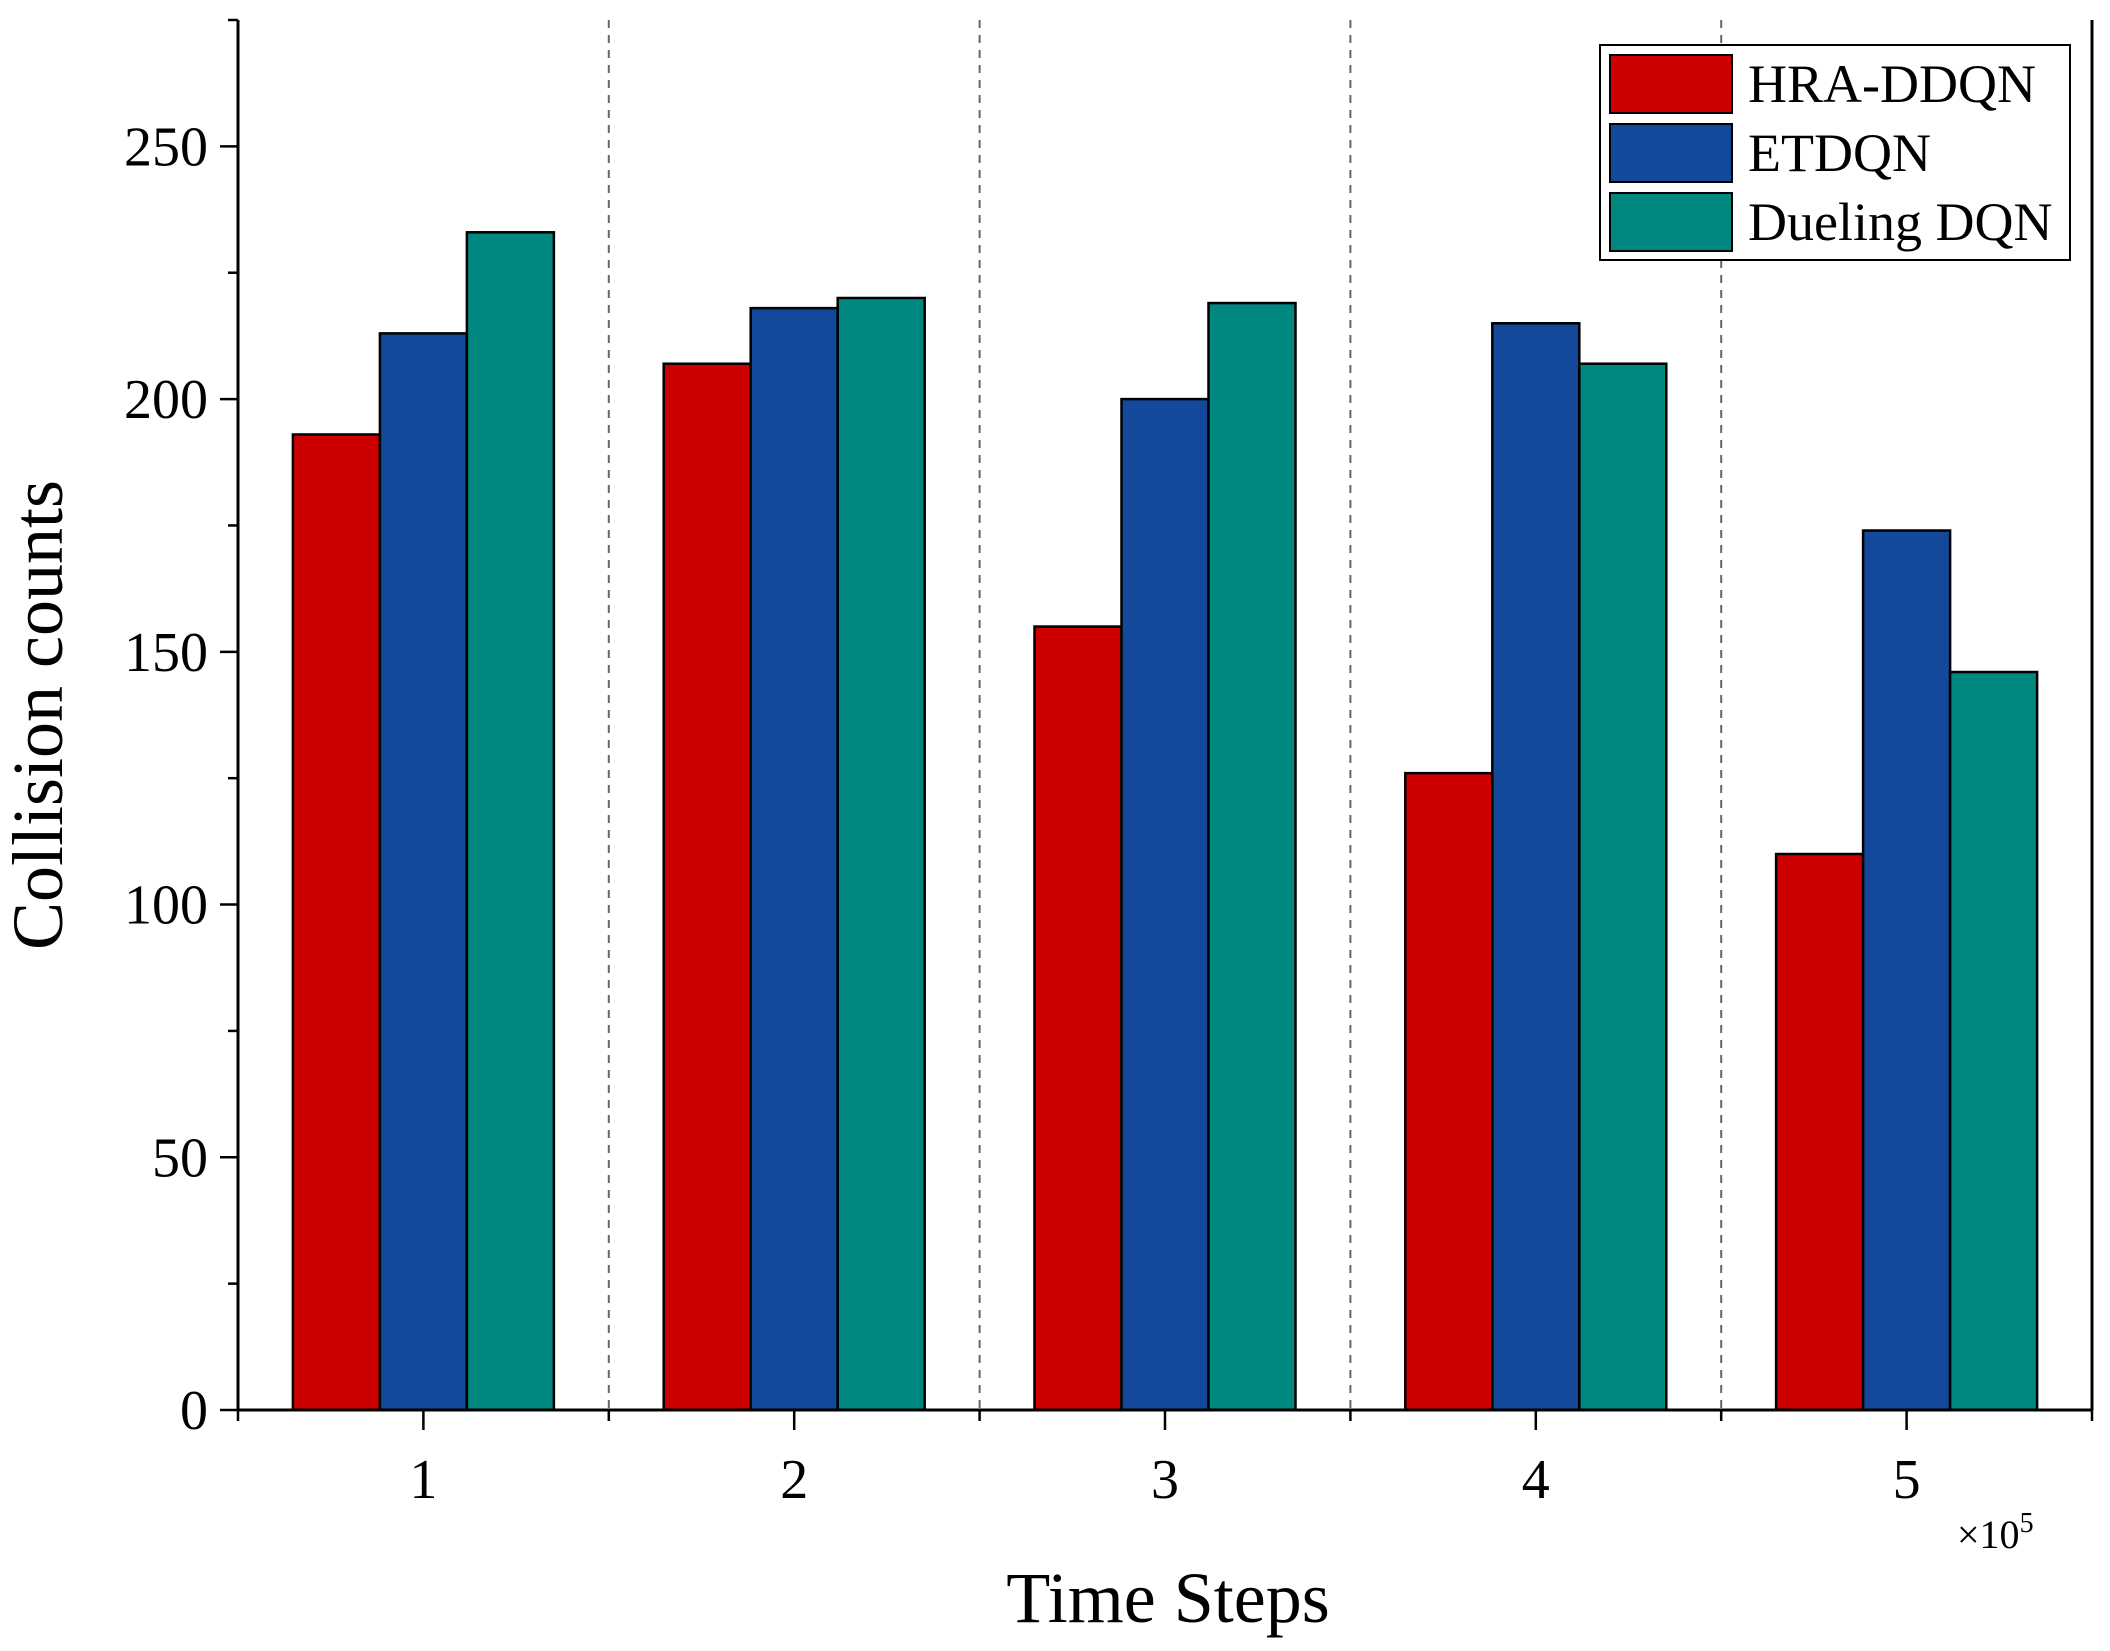 This screenshot has width=2110, height=1651. What do you see at coordinates (1892, 84) in the screenshot?
I see `legend-label-hra-ddqn: HRA-DDQN` at bounding box center [1892, 84].